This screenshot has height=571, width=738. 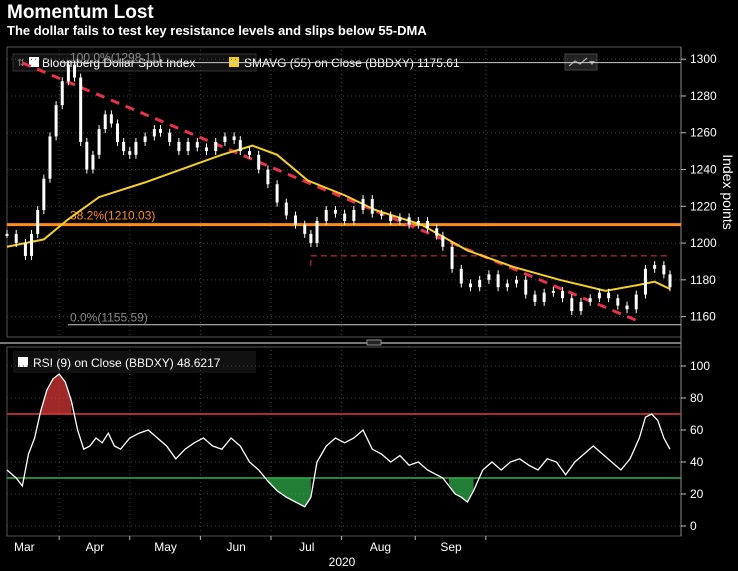 What do you see at coordinates (490, 260) in the screenshot?
I see `resistance-dashed-line` at bounding box center [490, 260].